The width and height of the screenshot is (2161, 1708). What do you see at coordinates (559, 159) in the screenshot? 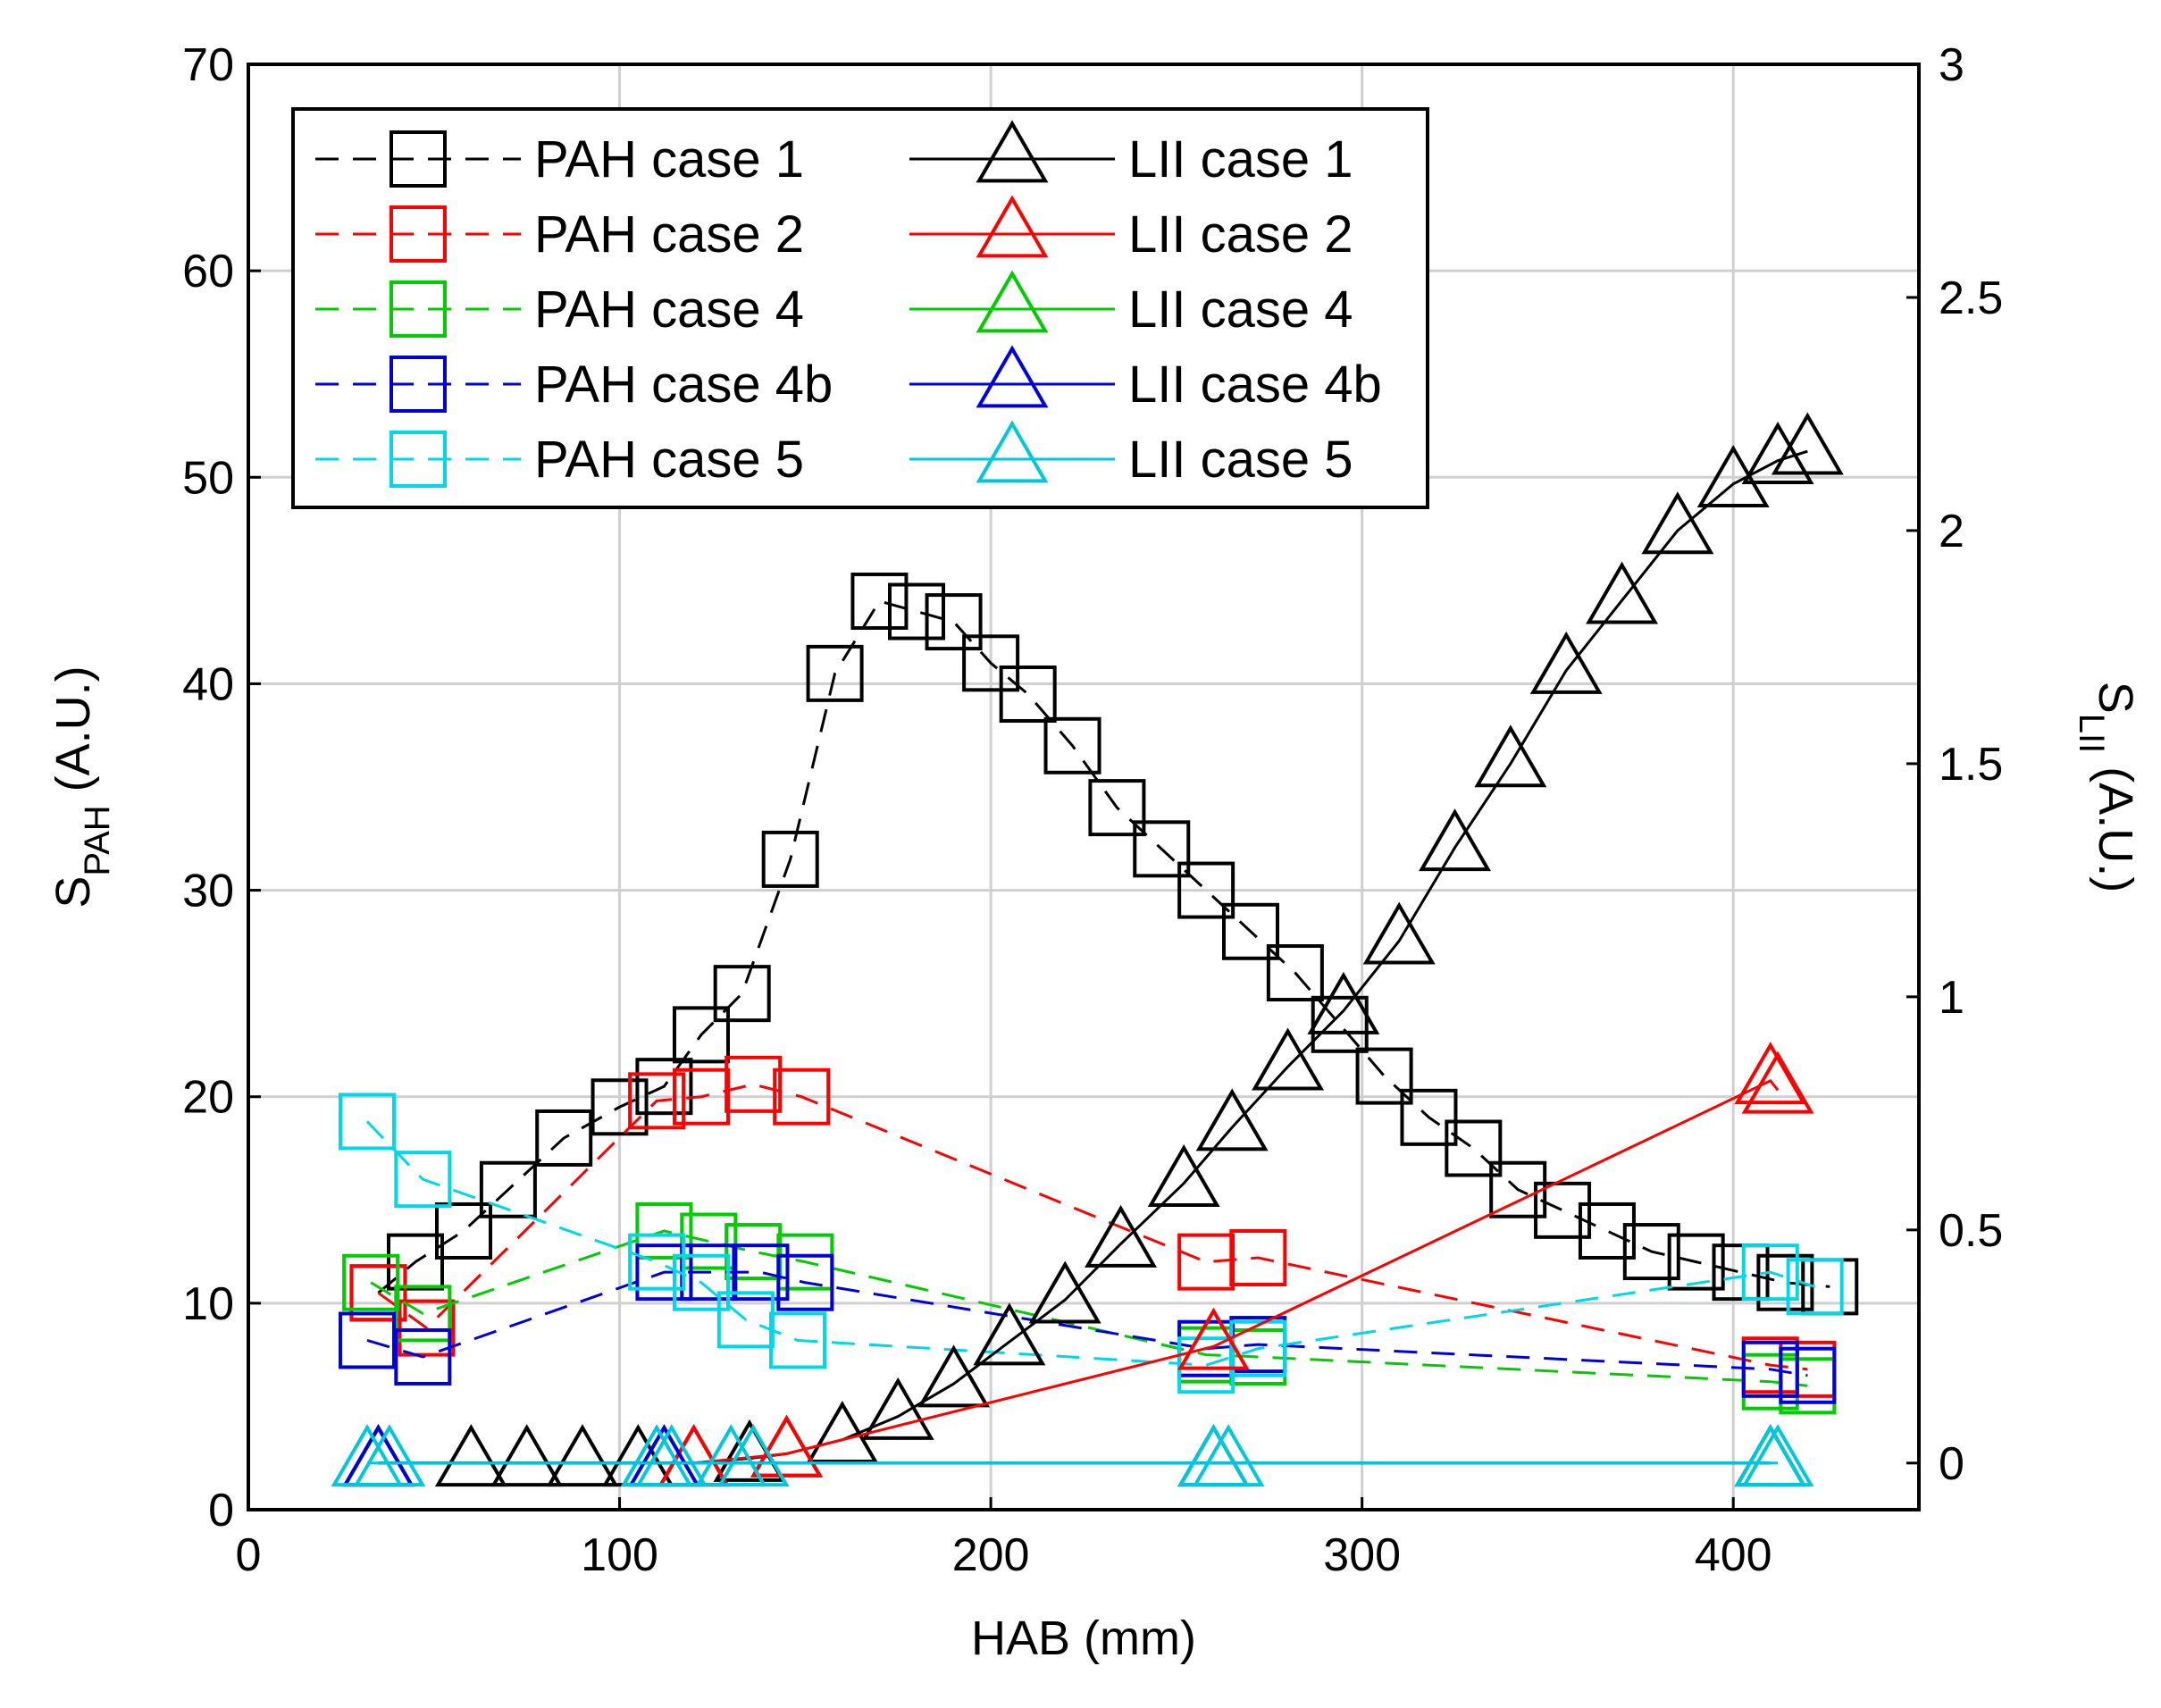
I see `legend-item-pah-case-1: PAH case 1` at bounding box center [559, 159].